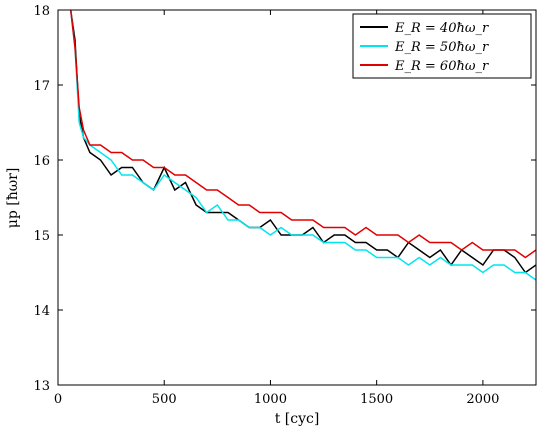  I want to click on x-tick-label: 0, so click(58, 399).